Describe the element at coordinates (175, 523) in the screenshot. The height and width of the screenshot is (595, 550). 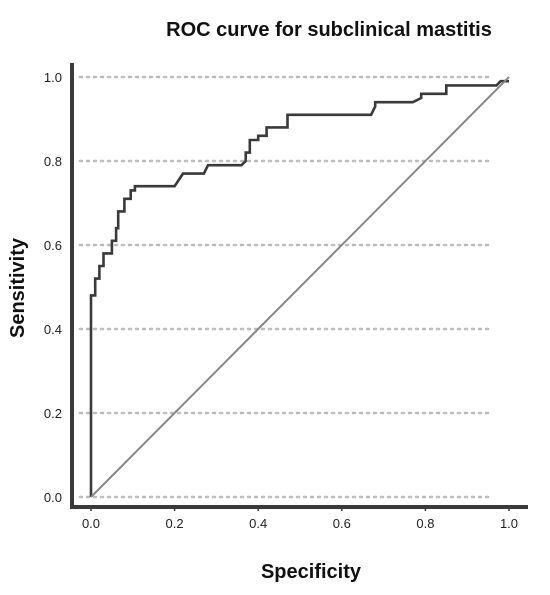
I see `x-tick-label: 0.2` at that location.